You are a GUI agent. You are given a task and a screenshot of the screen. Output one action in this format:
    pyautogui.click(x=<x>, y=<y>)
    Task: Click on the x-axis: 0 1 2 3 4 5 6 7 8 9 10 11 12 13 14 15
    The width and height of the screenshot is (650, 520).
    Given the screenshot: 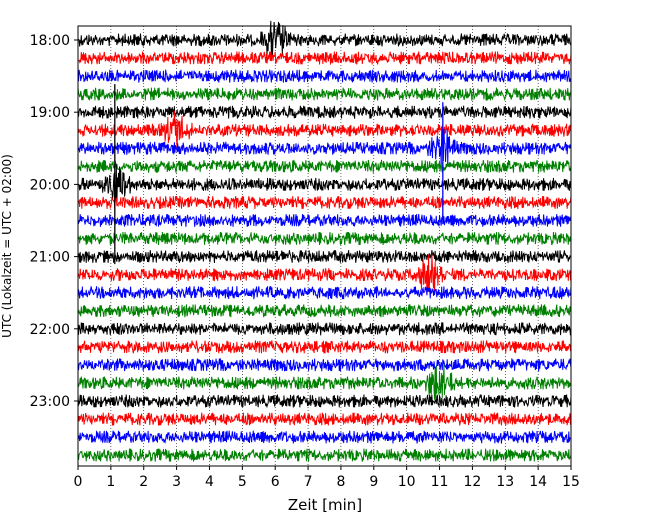 What is the action you would take?
    pyautogui.click(x=327, y=478)
    